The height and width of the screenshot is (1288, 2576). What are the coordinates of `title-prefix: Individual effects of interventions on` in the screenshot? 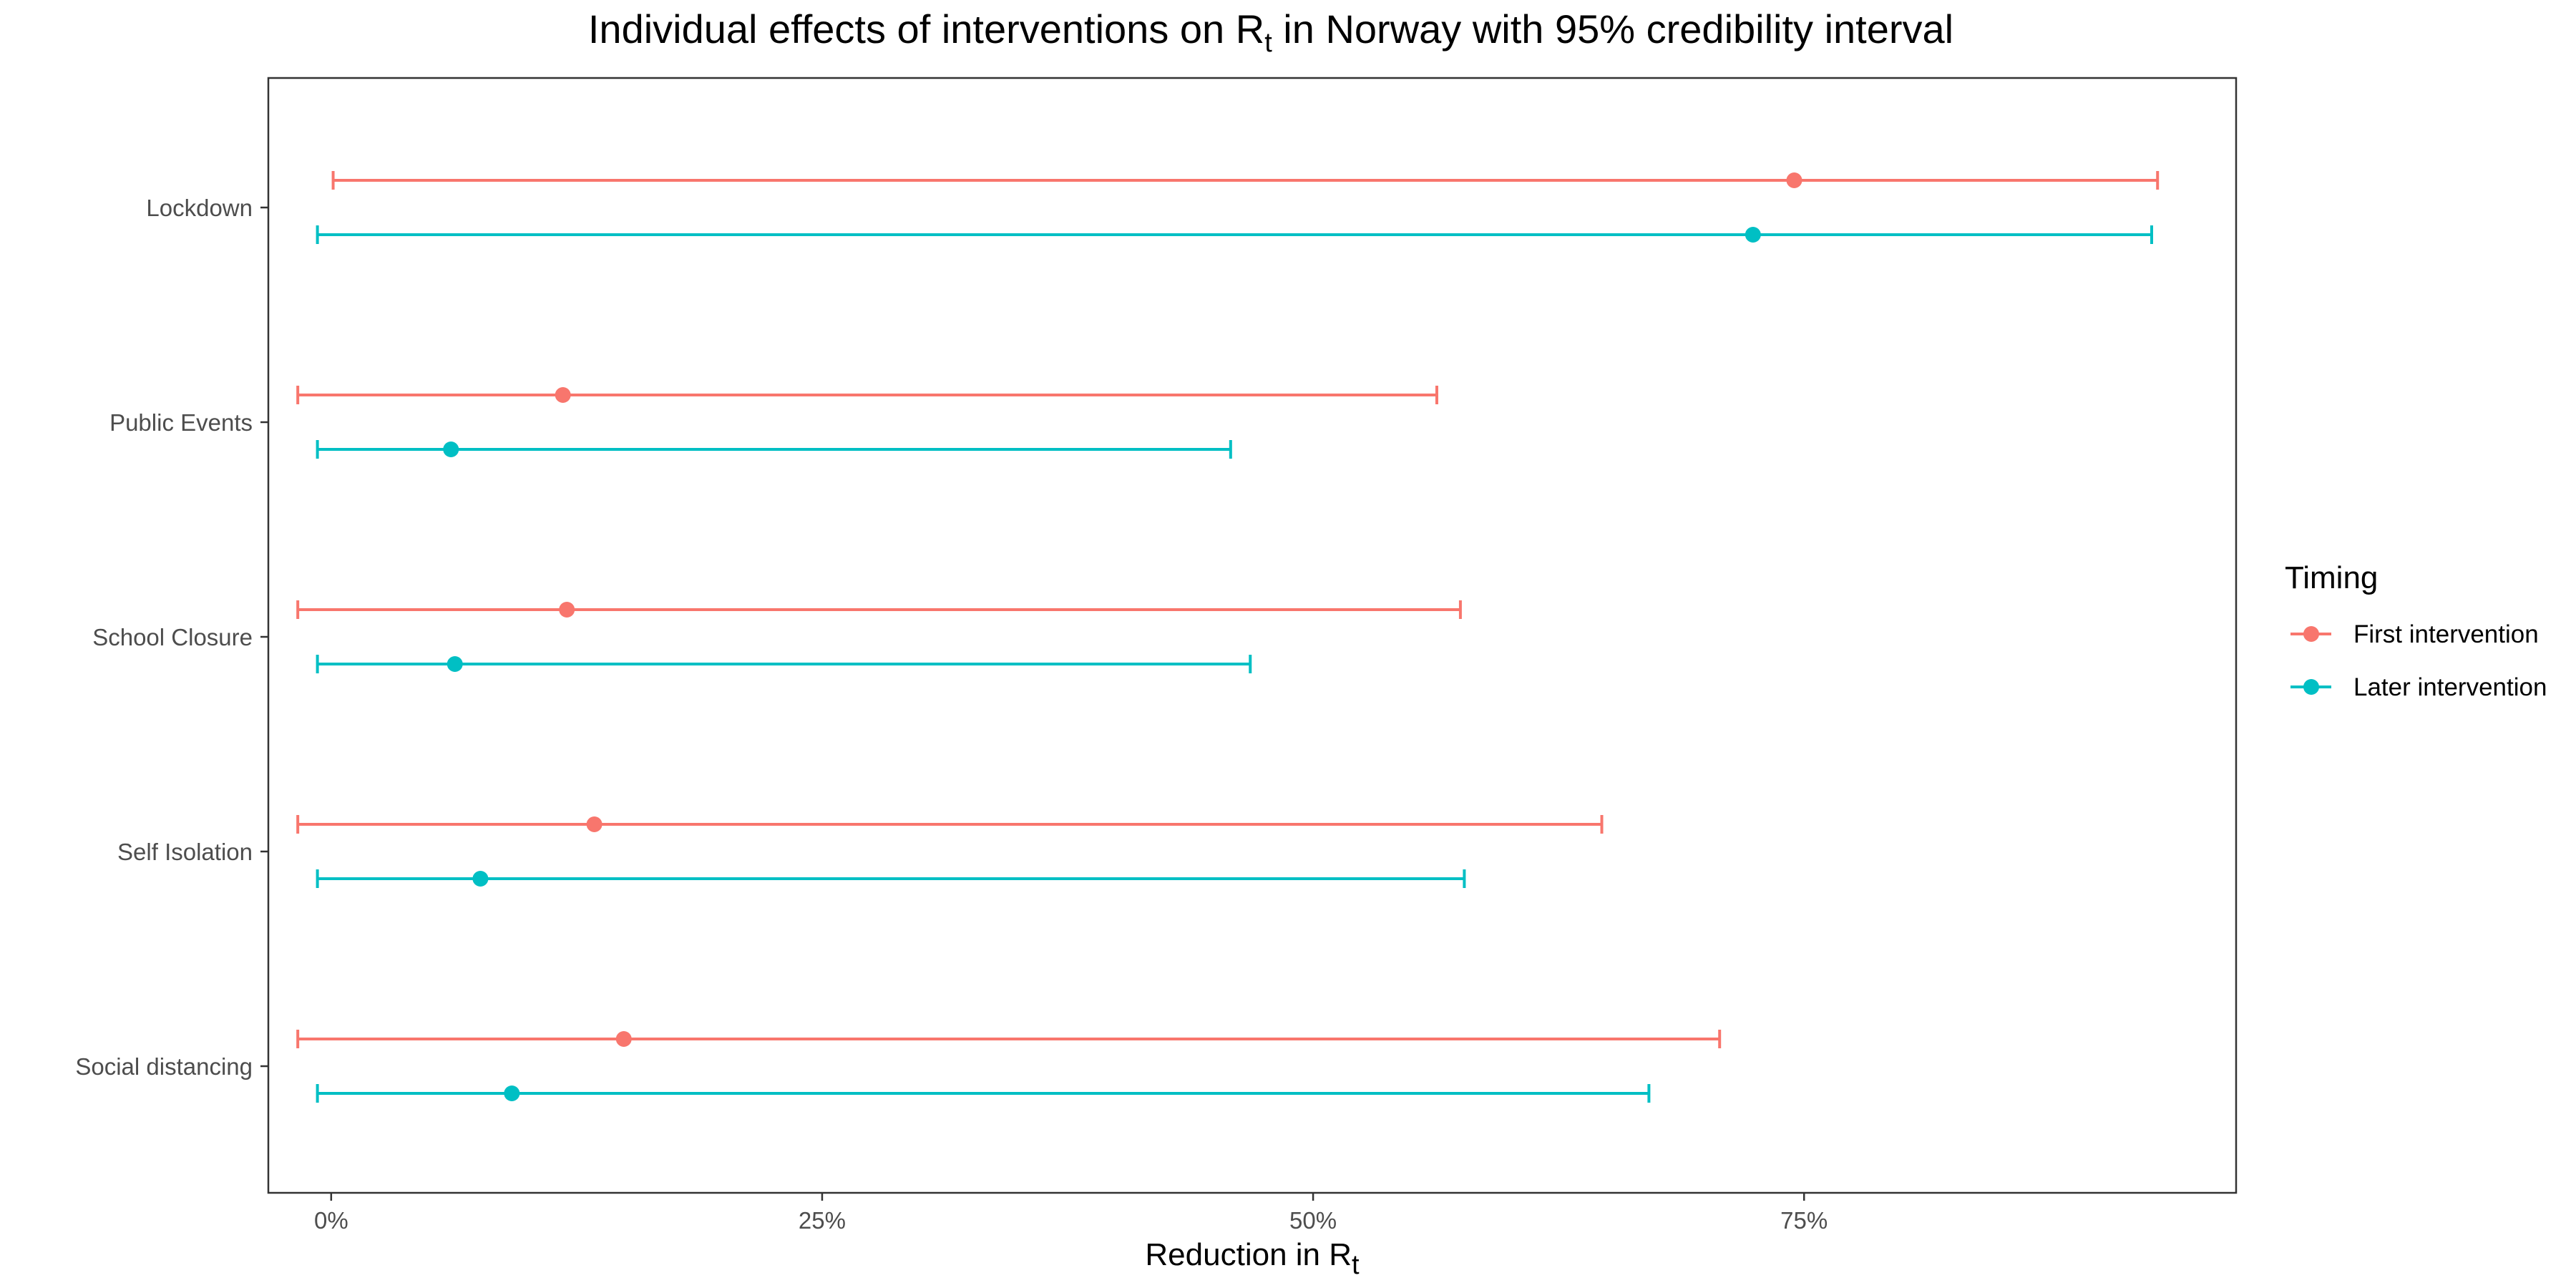 It's located at (912, 29).